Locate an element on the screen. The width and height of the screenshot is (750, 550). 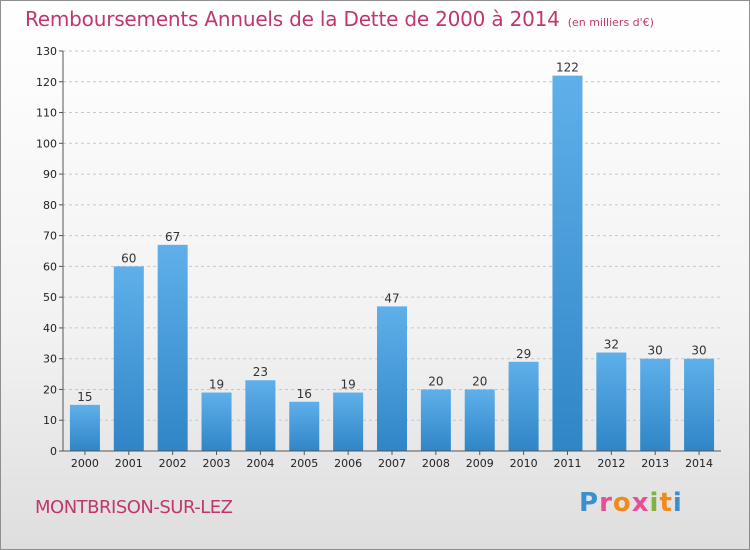
logo-letter: P is located at coordinates (589, 503).